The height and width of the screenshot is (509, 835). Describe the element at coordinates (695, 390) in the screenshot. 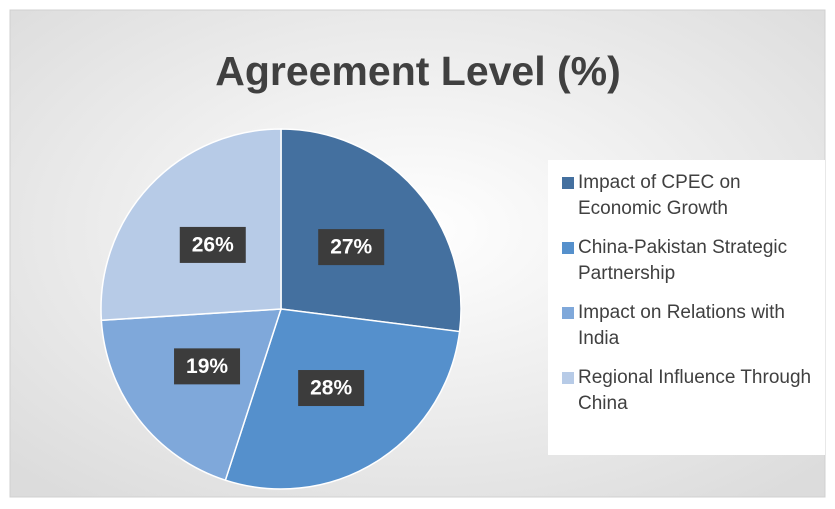

I see `legend-label: Regional Influence Through China` at that location.